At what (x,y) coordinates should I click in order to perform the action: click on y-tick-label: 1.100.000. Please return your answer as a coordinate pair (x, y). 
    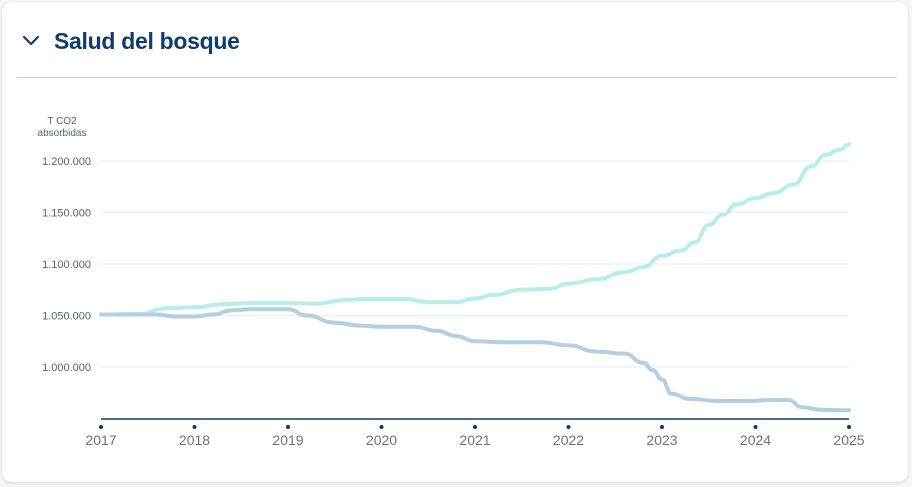
    Looking at the image, I should click on (66, 265).